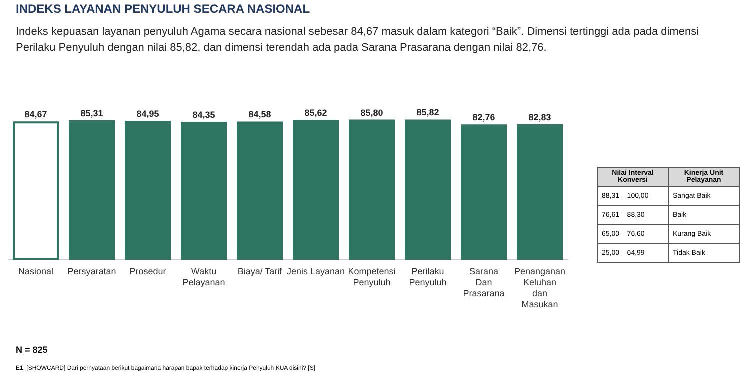 The image size is (750, 375). I want to click on data-label: 85,82, so click(428, 113).